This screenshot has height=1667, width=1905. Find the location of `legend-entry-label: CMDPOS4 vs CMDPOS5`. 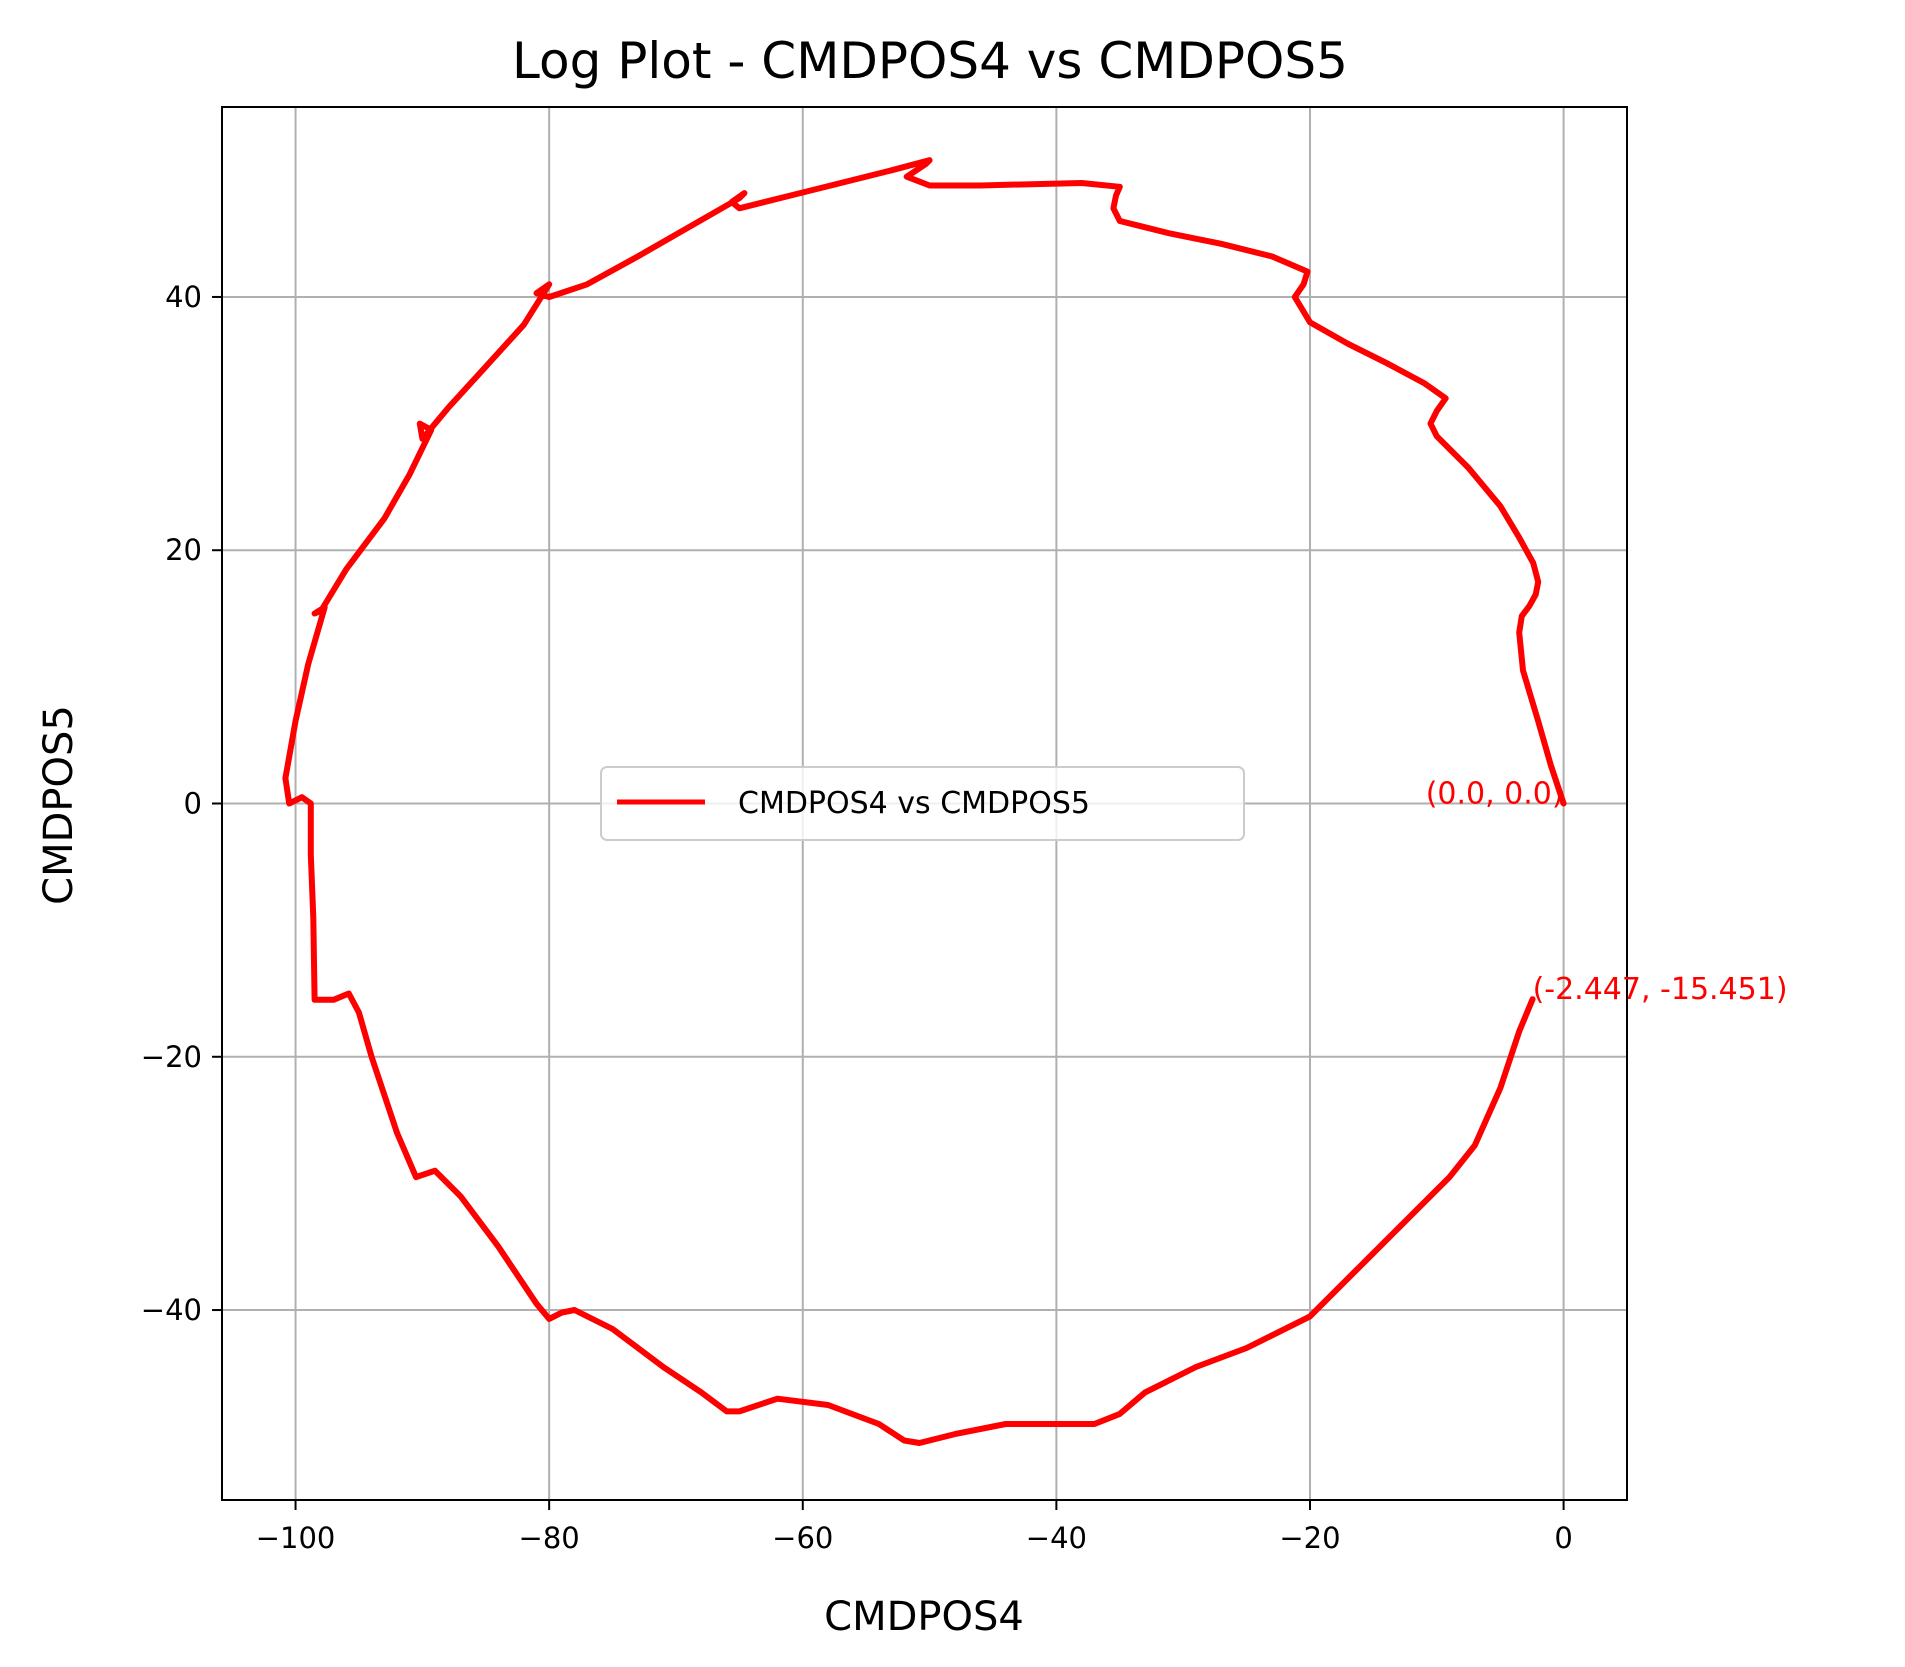

legend-entry-label: CMDPOS4 vs CMDPOS5 is located at coordinates (914, 803).